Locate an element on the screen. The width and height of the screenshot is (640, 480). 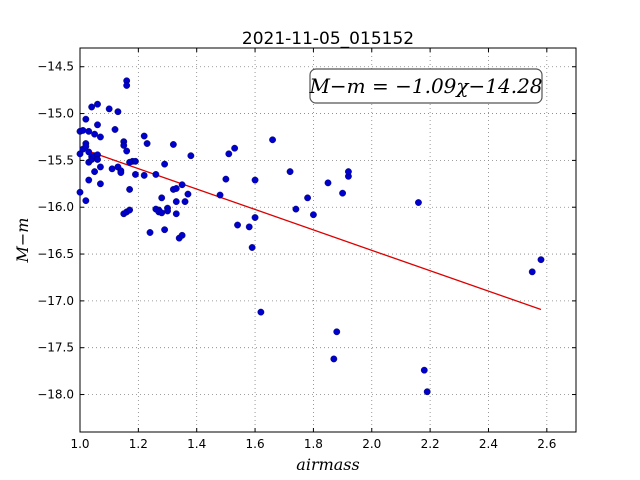
x-tick-label: 1.0 is located at coordinates (79, 444).